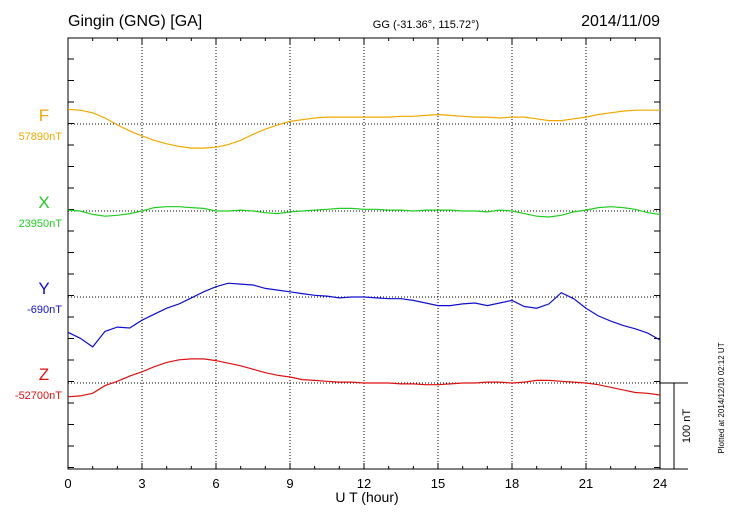 The image size is (730, 520). What do you see at coordinates (43, 288) in the screenshot?
I see `series-name-y: Y` at bounding box center [43, 288].